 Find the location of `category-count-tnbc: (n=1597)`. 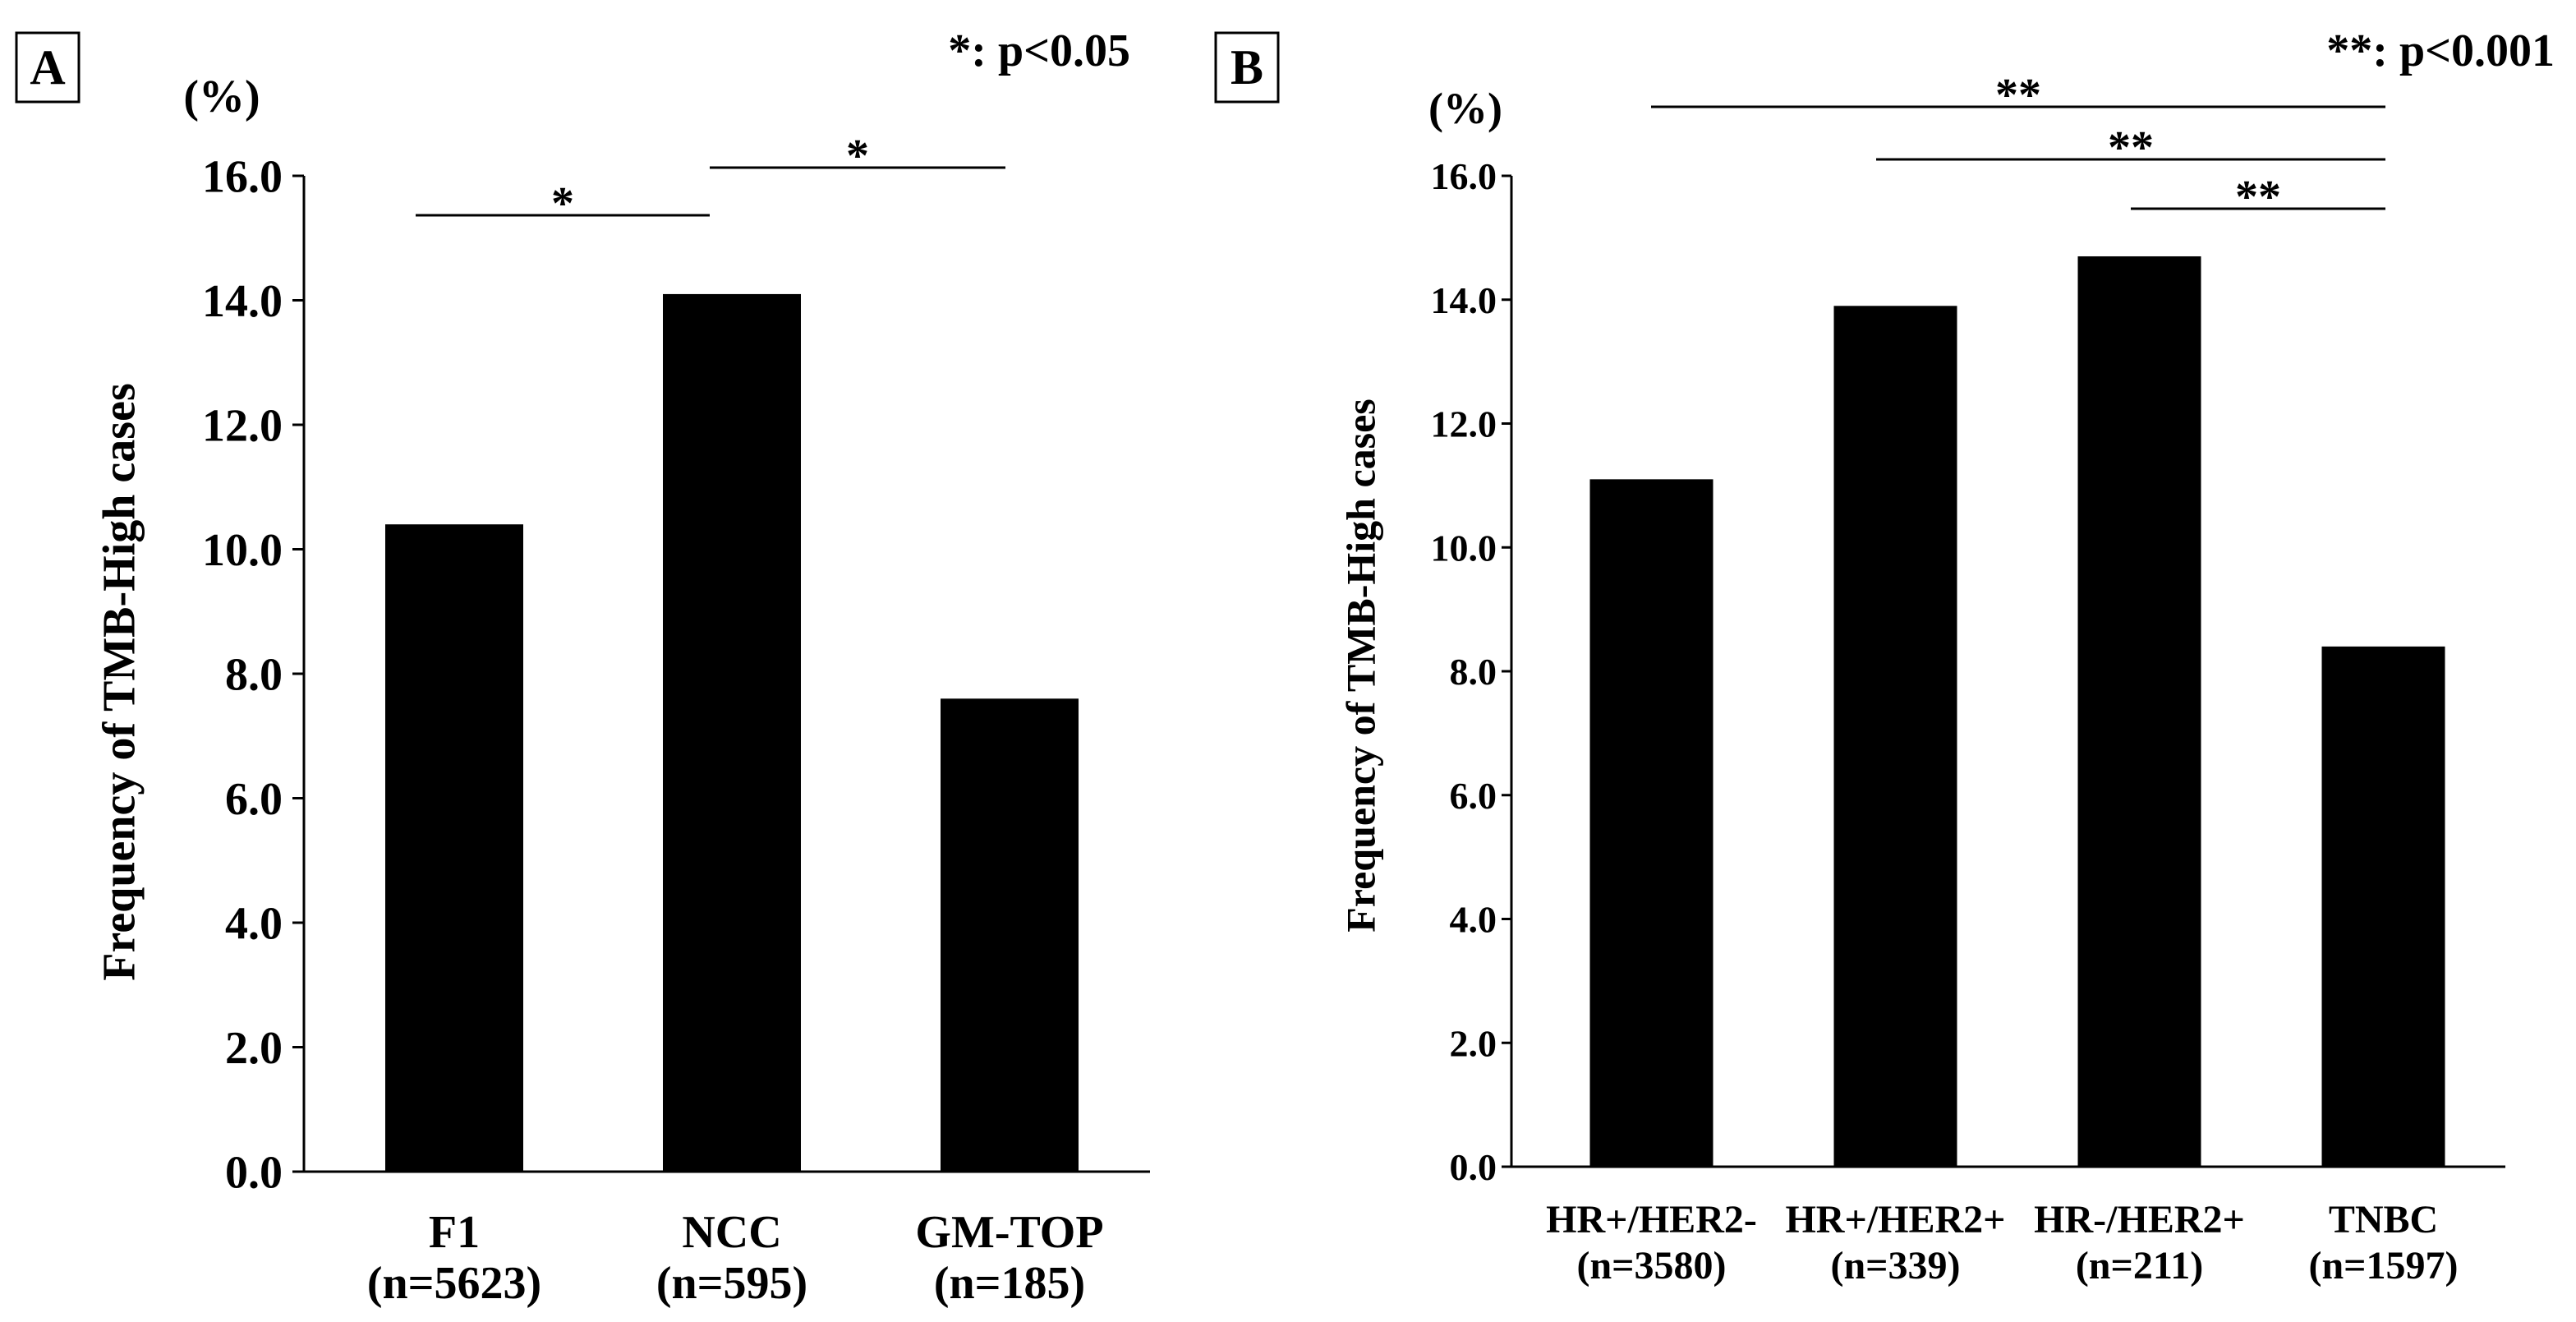

category-count-tnbc: (n=1597) is located at coordinates (2383, 1265).